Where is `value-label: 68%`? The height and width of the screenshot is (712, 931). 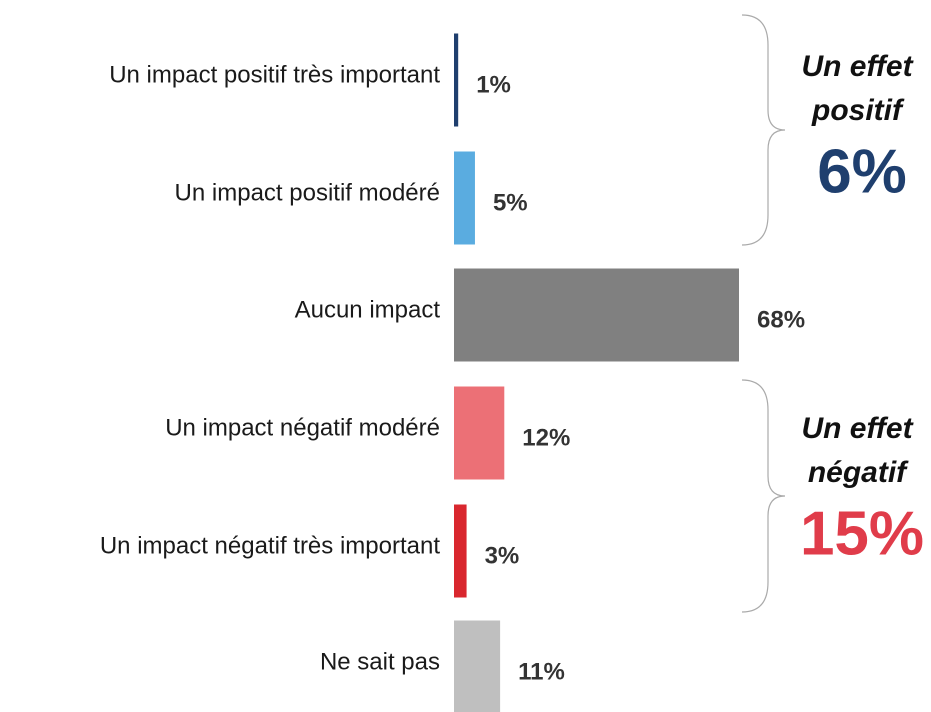 value-label: 68% is located at coordinates (781, 319).